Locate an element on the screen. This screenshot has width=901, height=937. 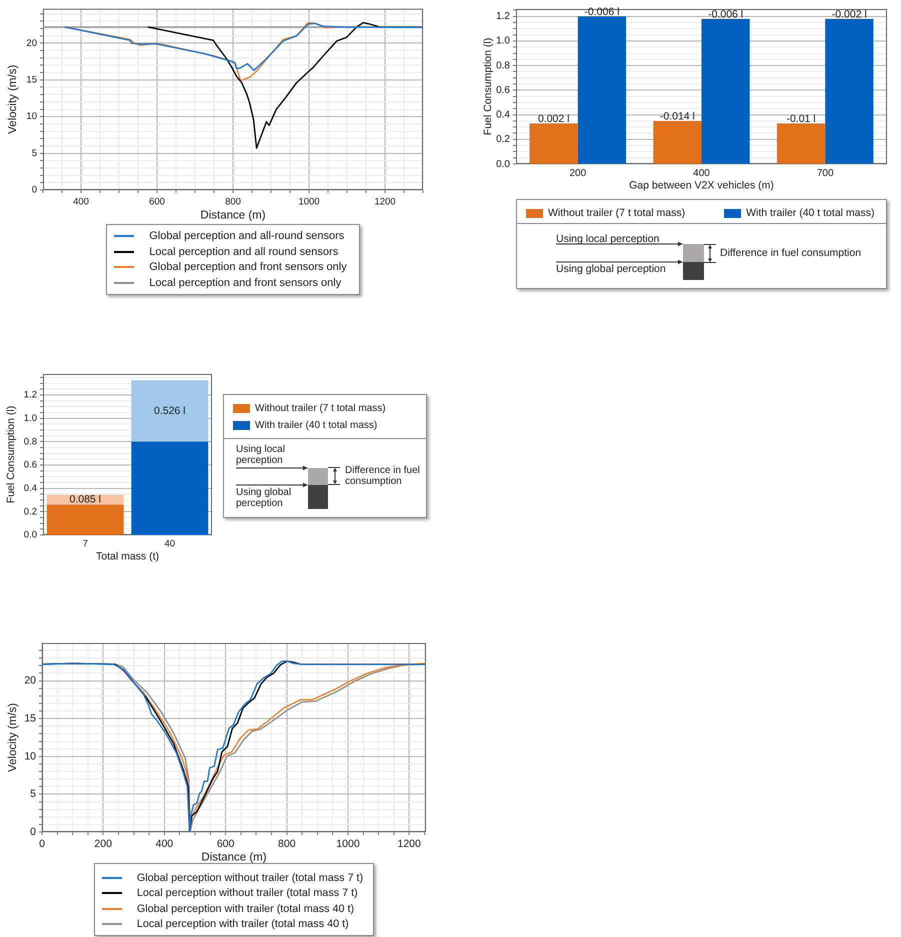
x-axis-title: Gap between V2X vehicles (m) is located at coordinates (701, 186).